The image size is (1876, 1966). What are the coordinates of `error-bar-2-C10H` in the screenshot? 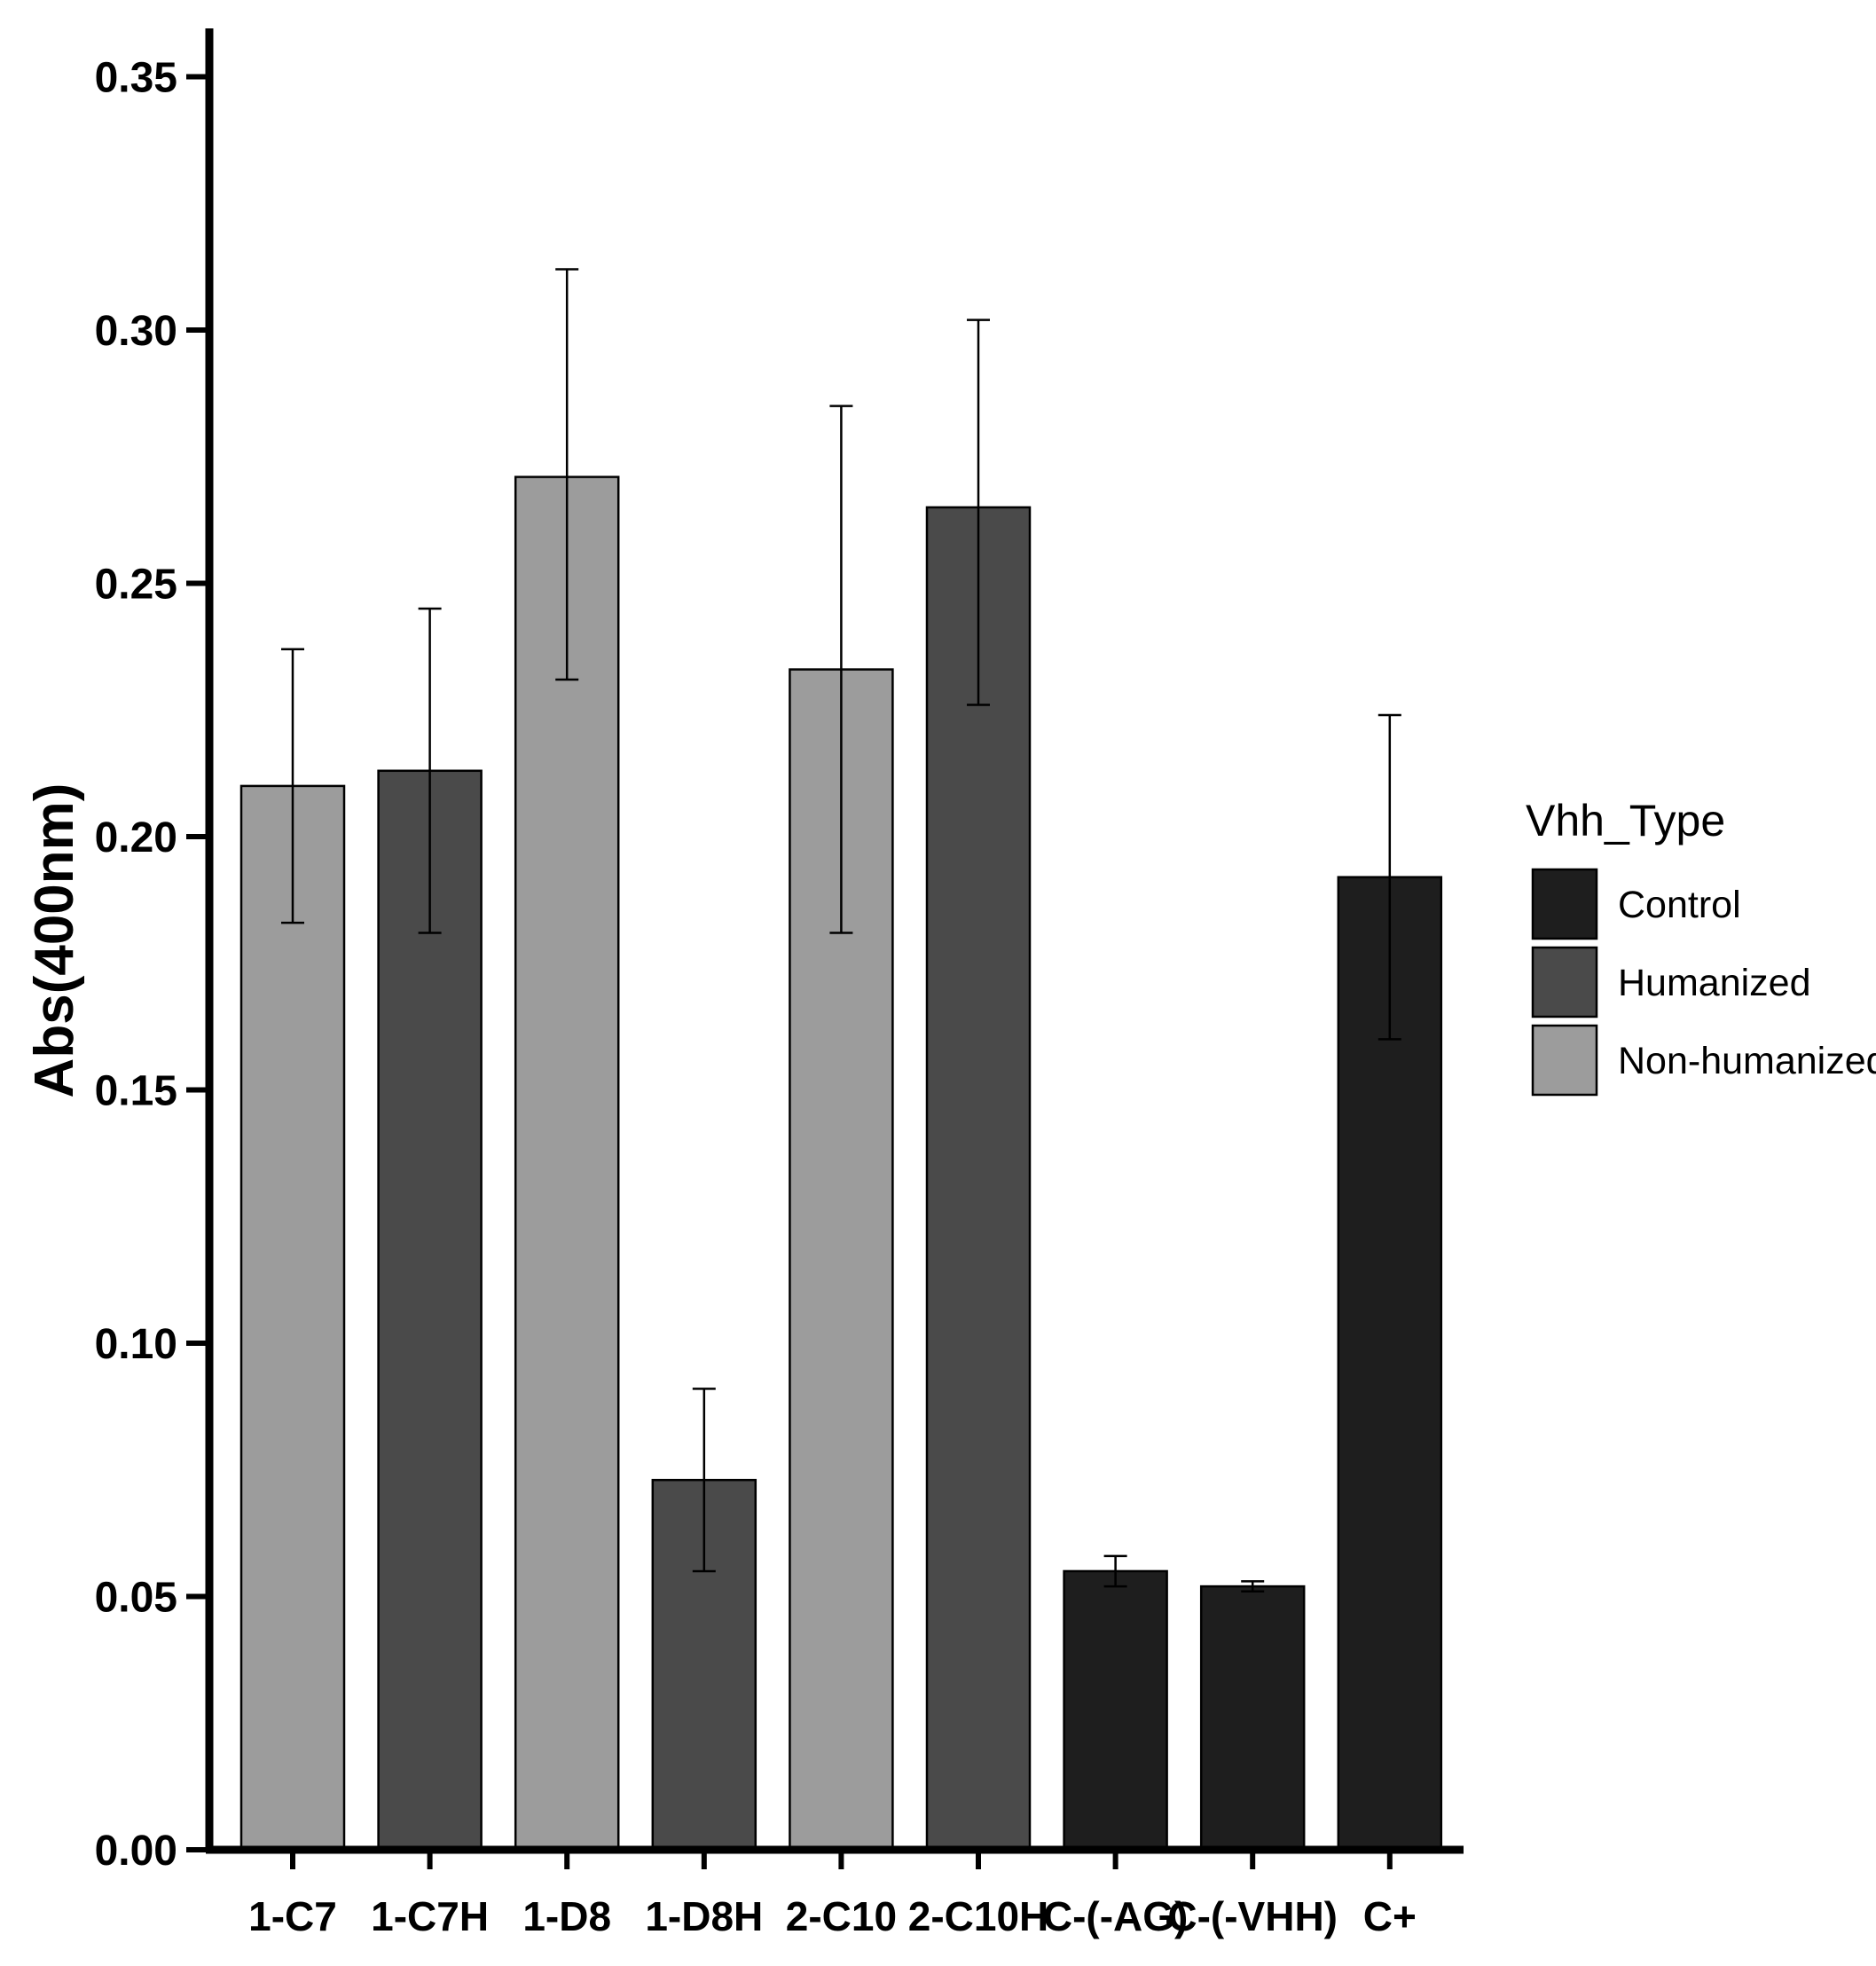 It's located at (978, 512).